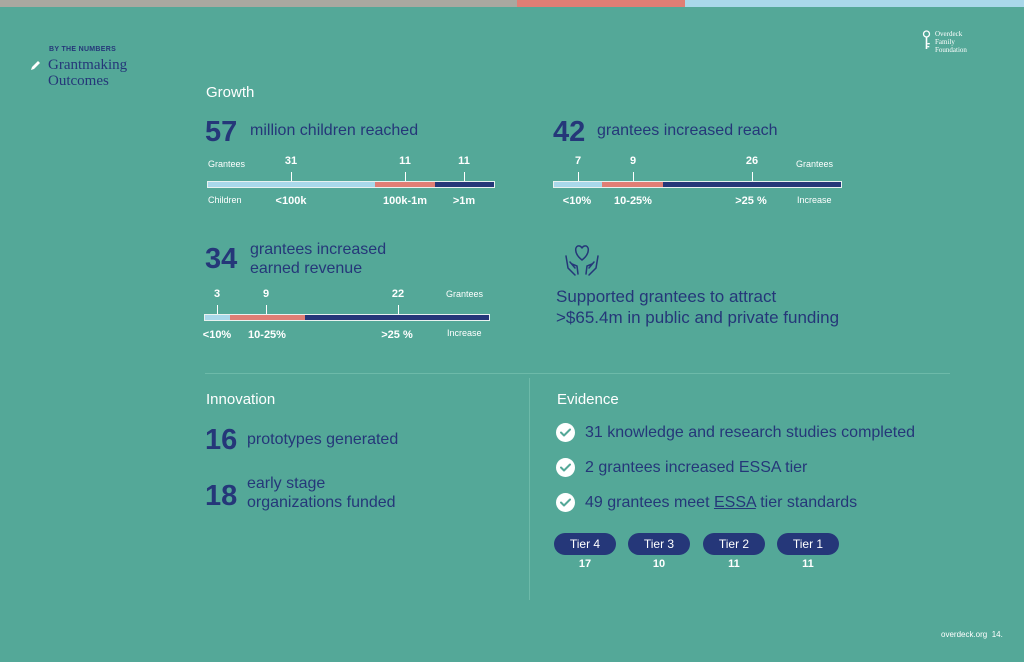 The height and width of the screenshot is (662, 1024). Describe the element at coordinates (78, 81) in the screenshot. I see `page-title-line2: Outcomes` at that location.